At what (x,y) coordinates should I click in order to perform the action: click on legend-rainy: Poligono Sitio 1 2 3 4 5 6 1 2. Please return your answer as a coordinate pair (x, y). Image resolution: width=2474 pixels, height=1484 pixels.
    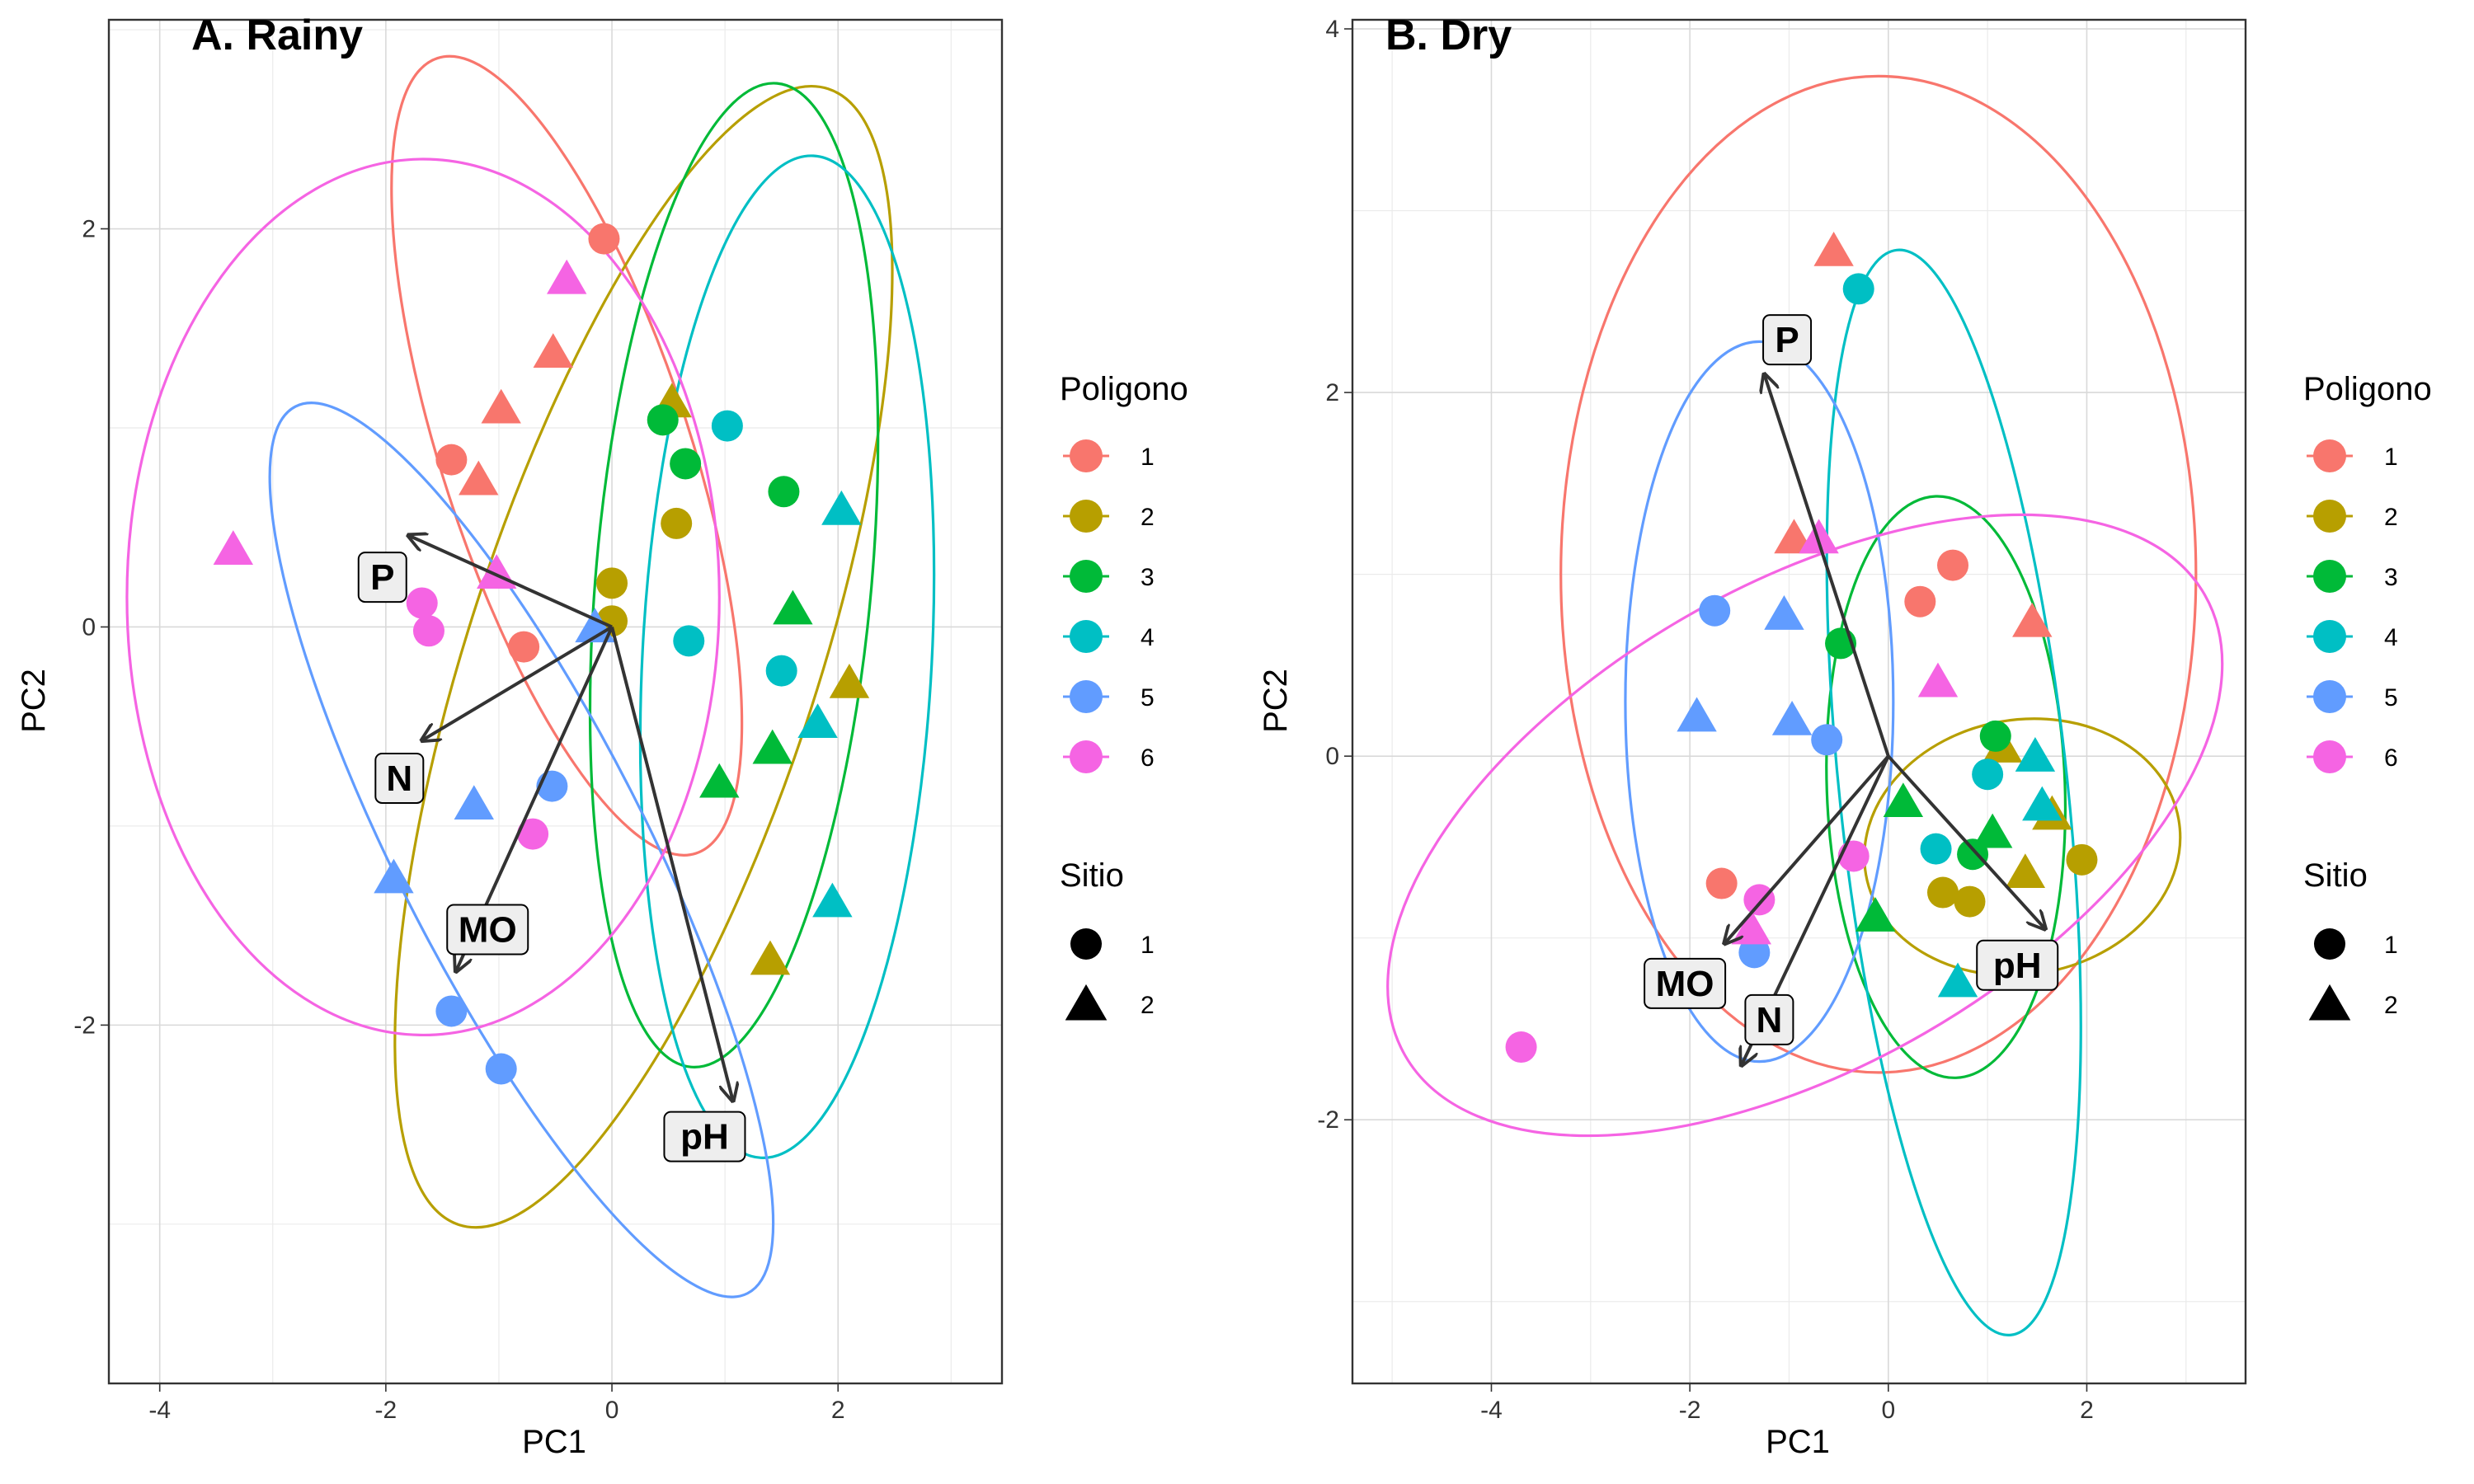
    Looking at the image, I should click on (1124, 696).